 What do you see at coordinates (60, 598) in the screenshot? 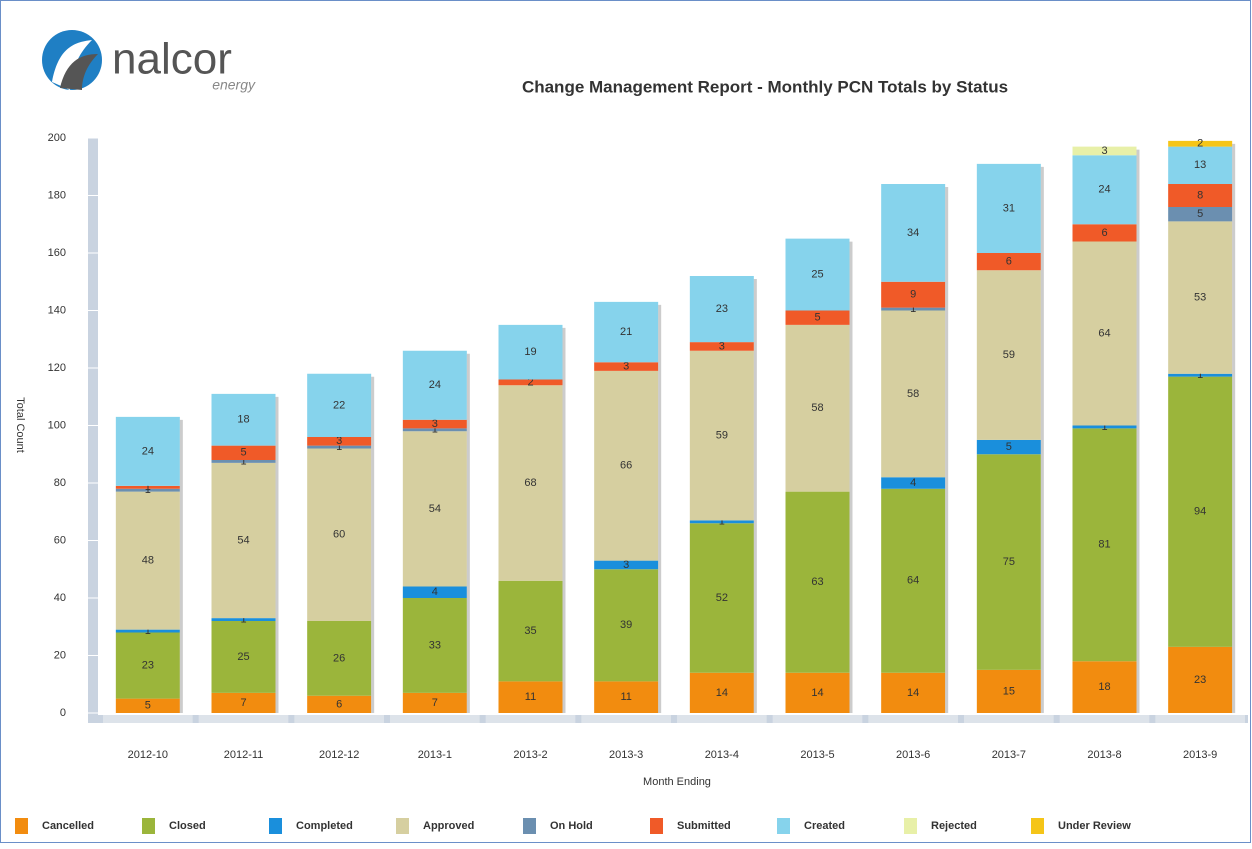
I see `y-tick-label: 40` at bounding box center [60, 598].